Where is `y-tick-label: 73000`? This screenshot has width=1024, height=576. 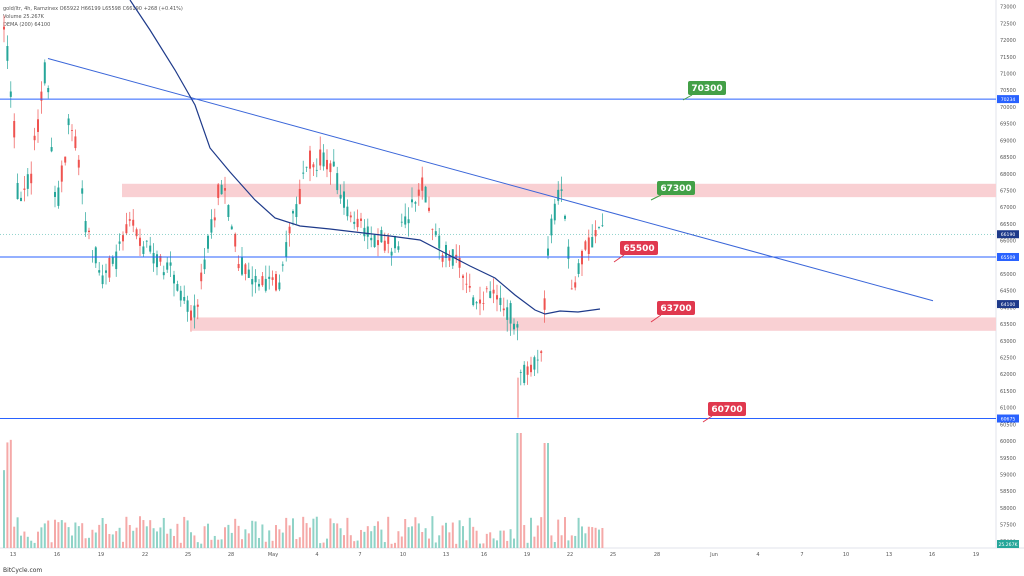
y-tick-label: 73000 is located at coordinates (1008, 8).